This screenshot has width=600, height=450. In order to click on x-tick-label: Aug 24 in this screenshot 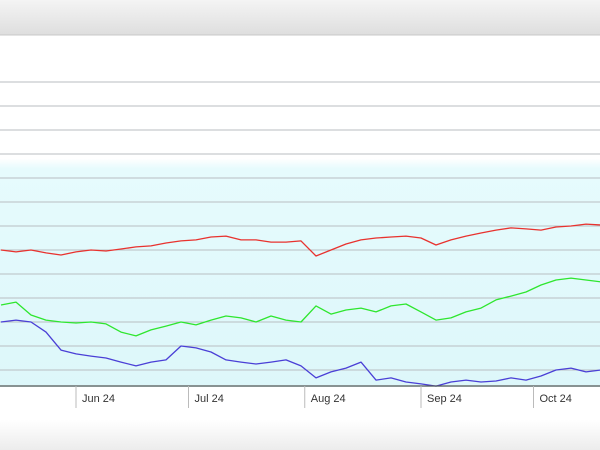, I will do `click(328, 399)`.